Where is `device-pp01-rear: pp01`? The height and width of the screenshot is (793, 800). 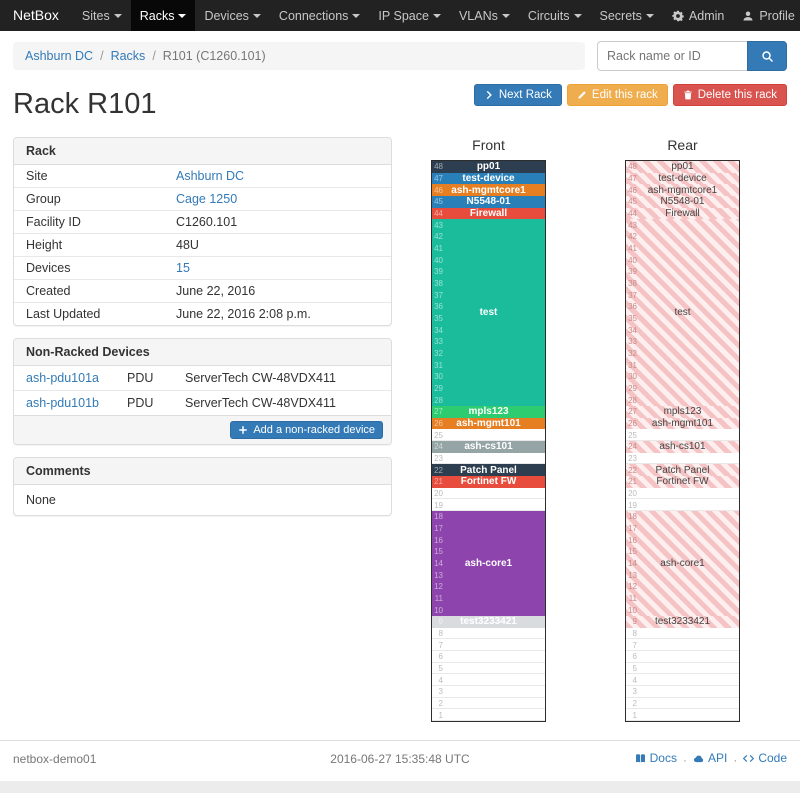 device-pp01-rear: pp01 is located at coordinates (682, 167).